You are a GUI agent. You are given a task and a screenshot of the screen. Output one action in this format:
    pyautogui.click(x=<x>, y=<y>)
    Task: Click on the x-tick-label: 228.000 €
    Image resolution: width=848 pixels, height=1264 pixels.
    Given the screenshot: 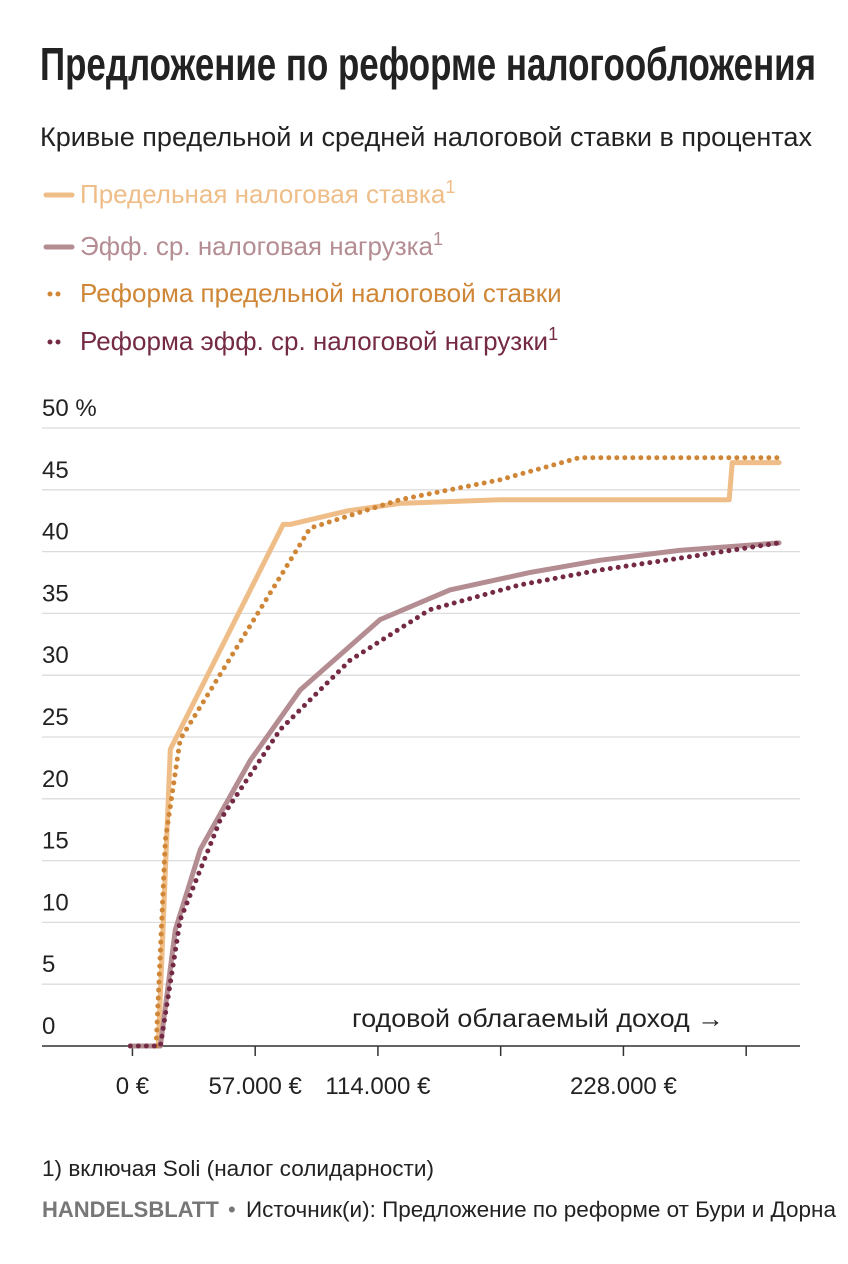 What is the action you would take?
    pyautogui.click(x=623, y=1086)
    